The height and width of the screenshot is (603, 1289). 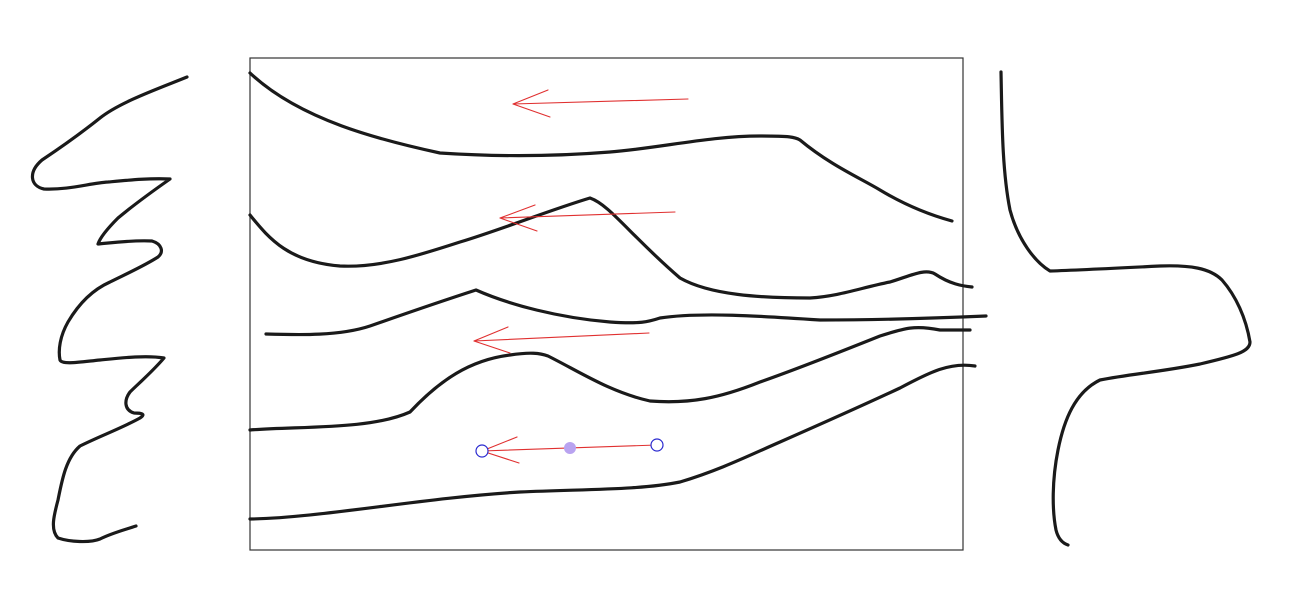 I want to click on arrow-3-shaft, so click(x=561, y=337).